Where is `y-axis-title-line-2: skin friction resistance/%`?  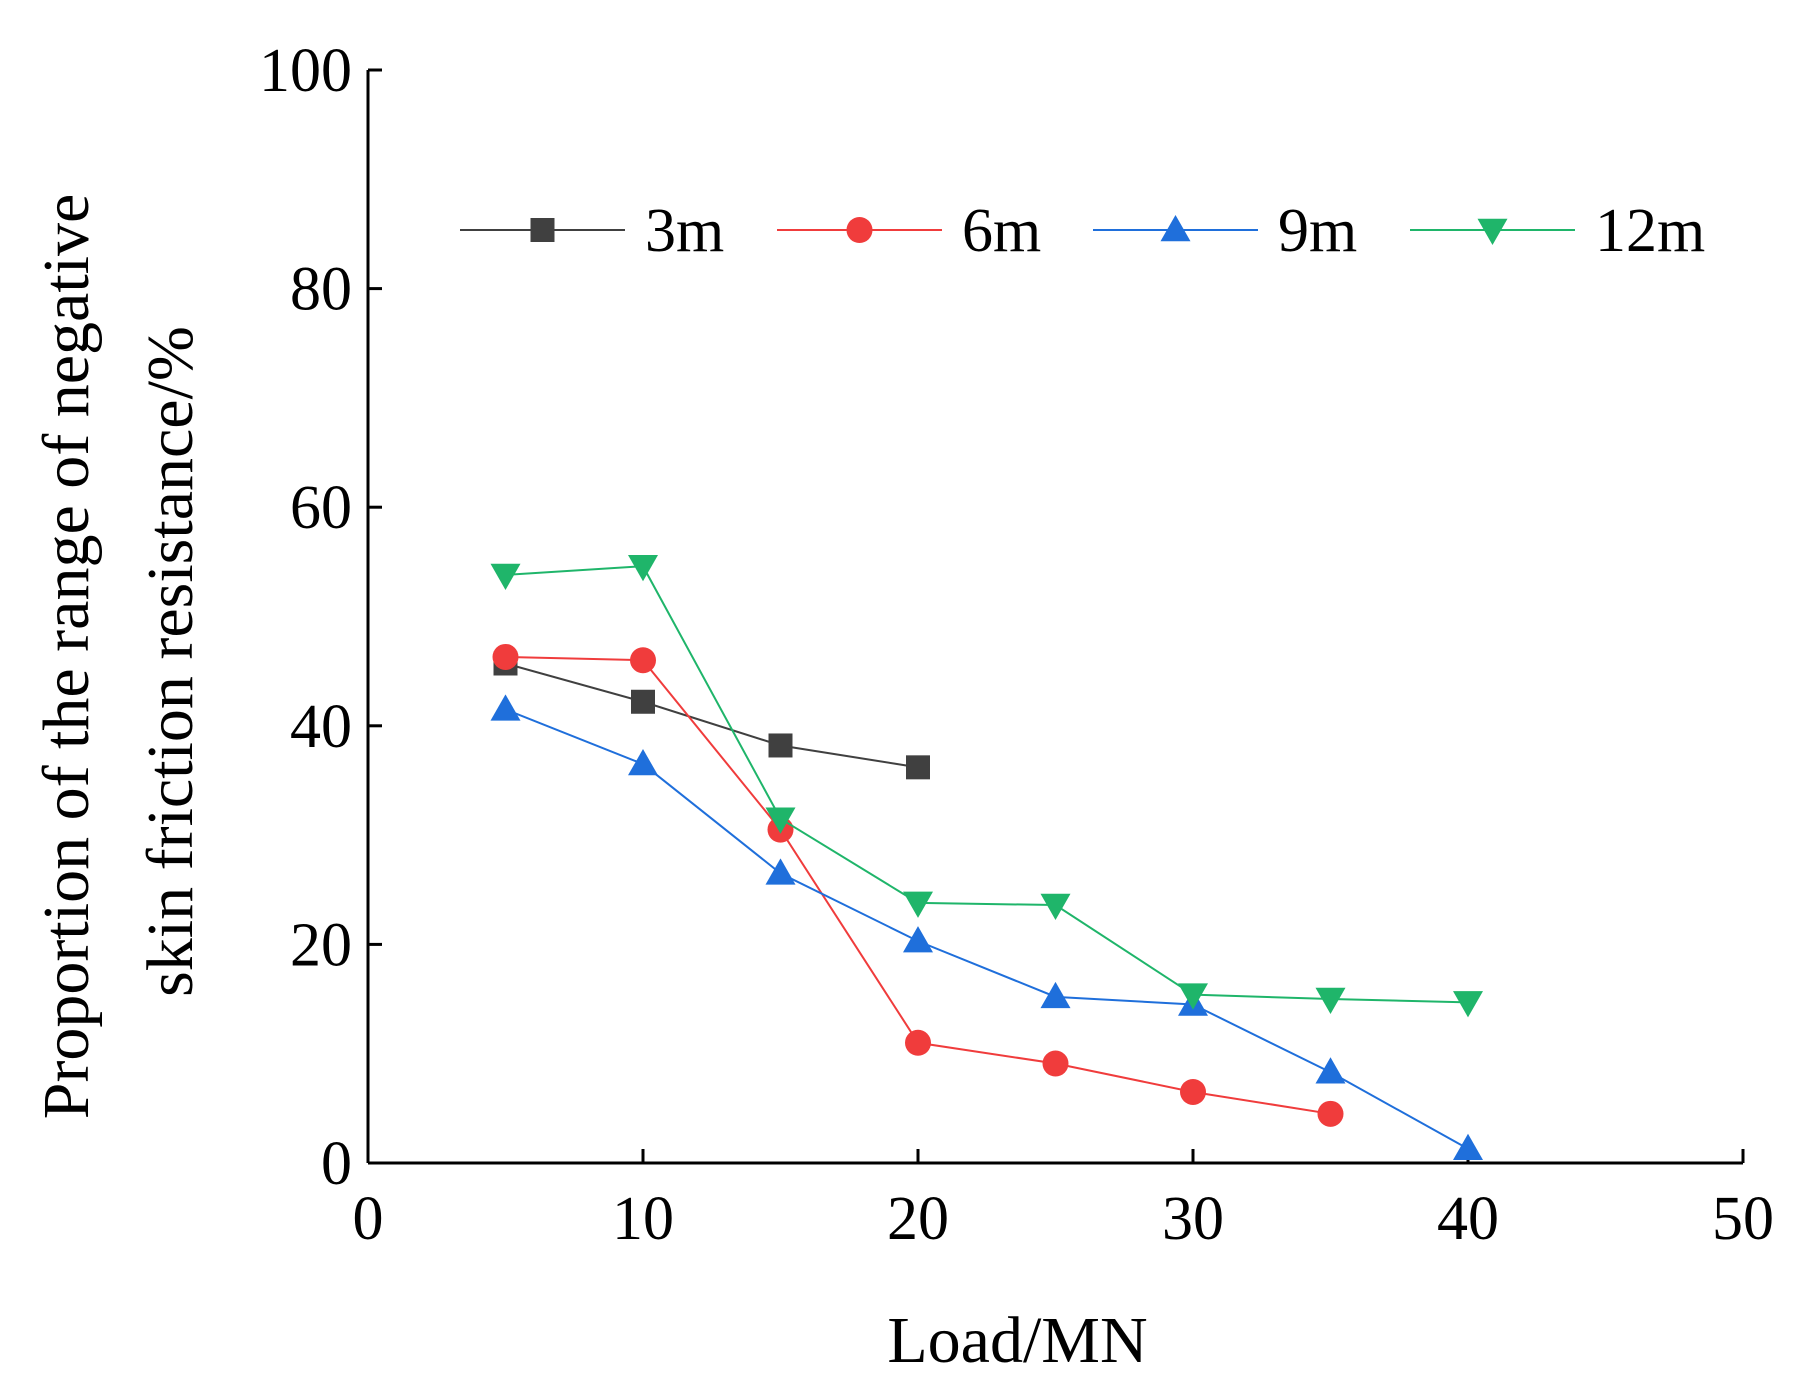 y-axis-title-line-2: skin friction resistance/% is located at coordinates (170, 661).